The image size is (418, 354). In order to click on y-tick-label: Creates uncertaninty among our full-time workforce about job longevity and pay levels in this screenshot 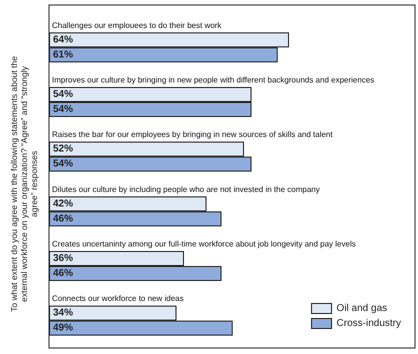, I will do `click(204, 244)`.